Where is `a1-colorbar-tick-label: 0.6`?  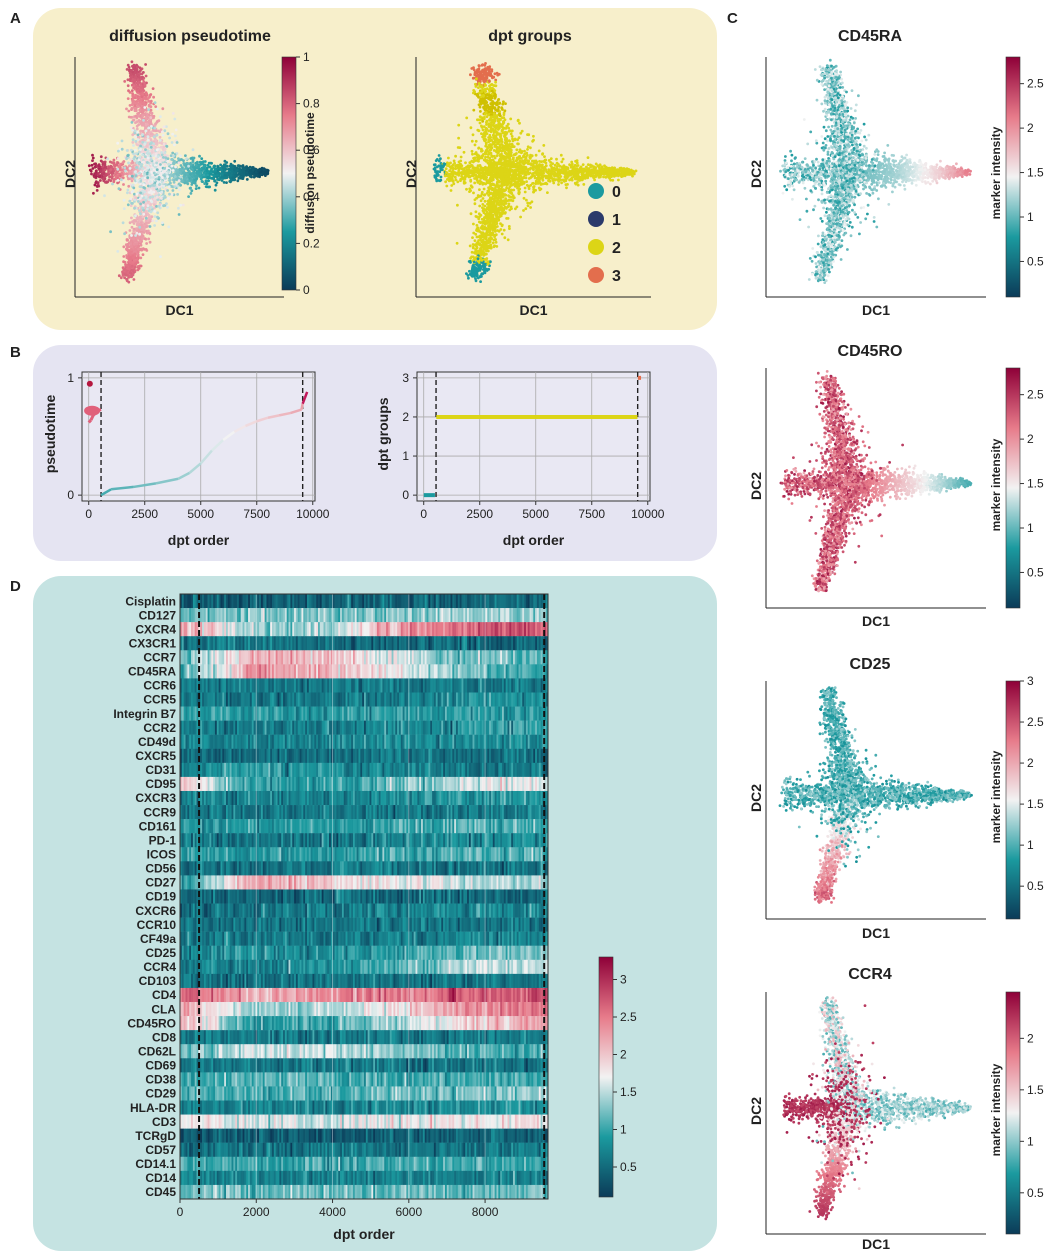 a1-colorbar-tick-label: 0.6 is located at coordinates (311, 150).